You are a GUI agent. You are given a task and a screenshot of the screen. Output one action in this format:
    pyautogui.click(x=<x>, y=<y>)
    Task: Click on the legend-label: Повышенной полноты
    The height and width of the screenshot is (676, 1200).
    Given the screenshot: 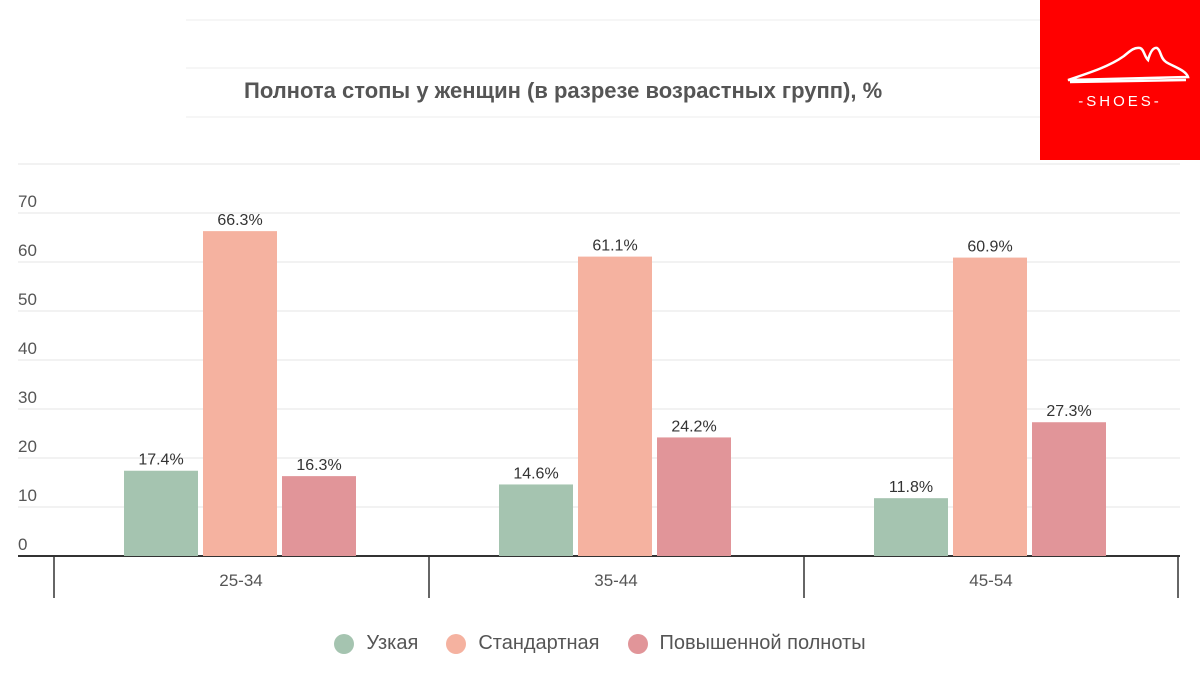 What is the action you would take?
    pyautogui.click(x=762, y=643)
    